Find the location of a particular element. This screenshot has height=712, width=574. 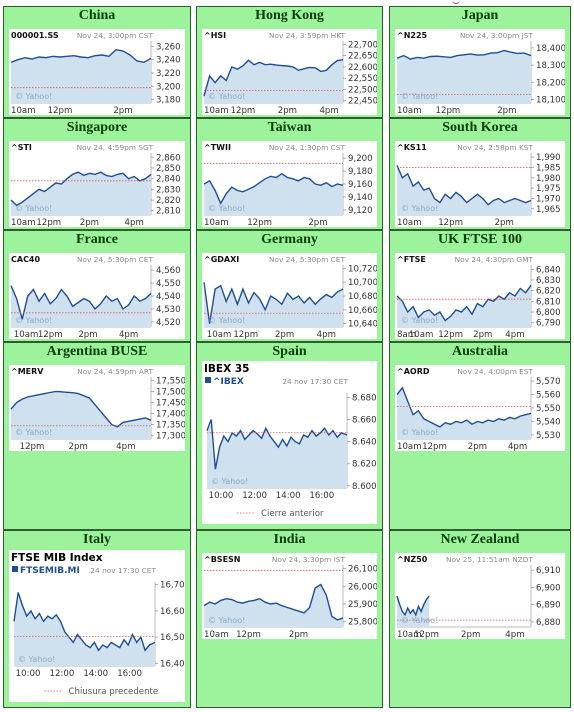

x-tick-label: 12:00 is located at coordinates (62, 674).